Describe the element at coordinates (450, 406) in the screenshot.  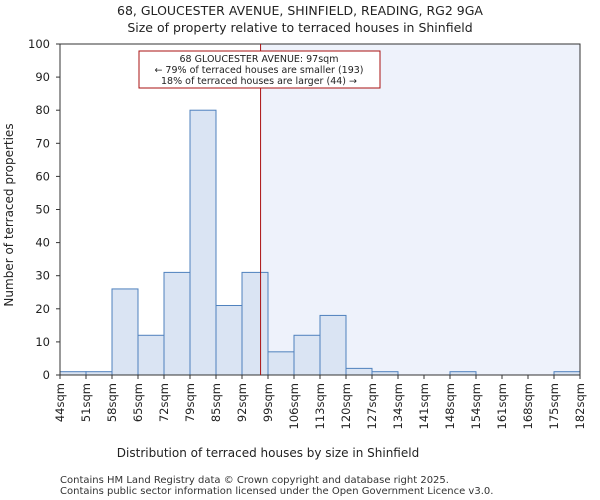
I see `x-tick-label-148sqm: 148sqm` at that location.